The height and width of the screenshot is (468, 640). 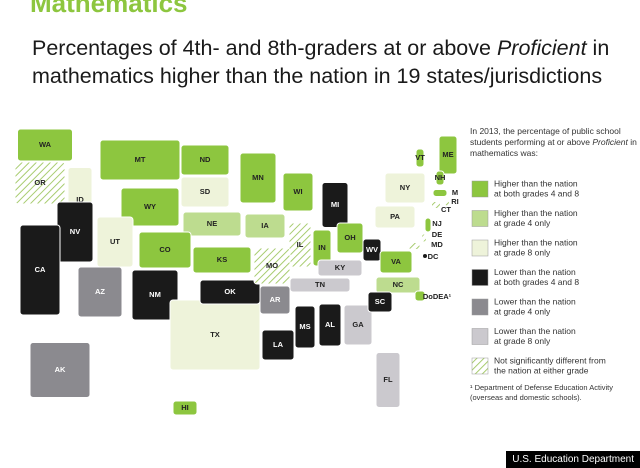 What do you see at coordinates (205, 159) in the screenshot?
I see `state-label: ND` at bounding box center [205, 159].